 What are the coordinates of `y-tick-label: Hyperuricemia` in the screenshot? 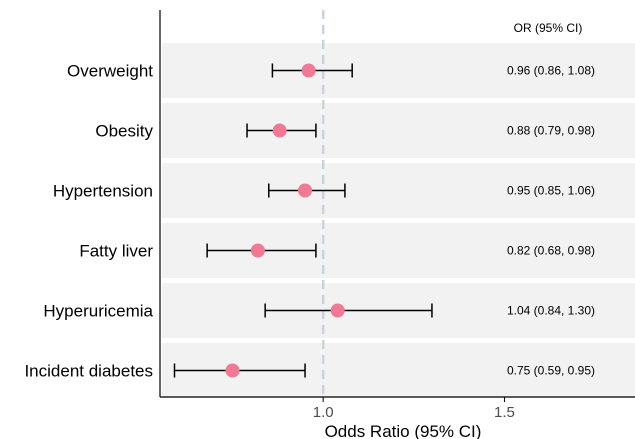 It's located at (98, 311).